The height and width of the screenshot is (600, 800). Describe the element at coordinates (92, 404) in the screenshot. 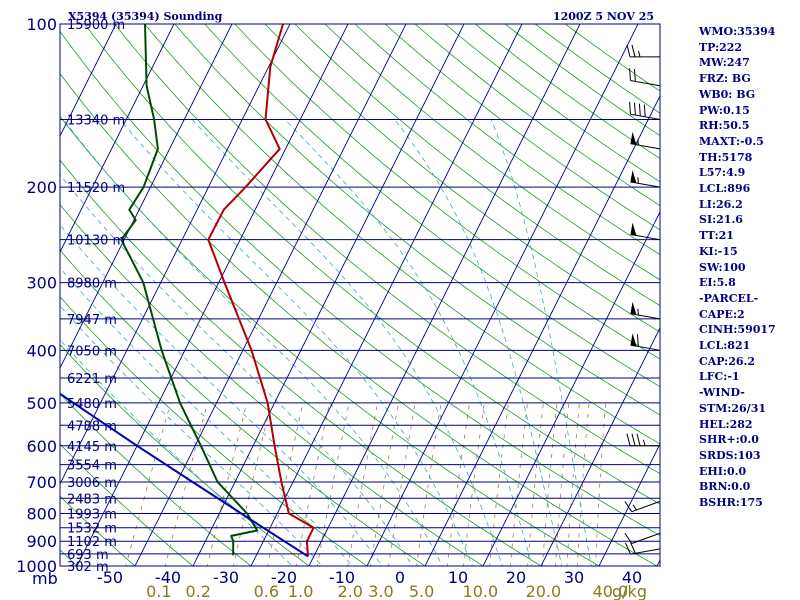

I see `height-label: 5480 m` at that location.